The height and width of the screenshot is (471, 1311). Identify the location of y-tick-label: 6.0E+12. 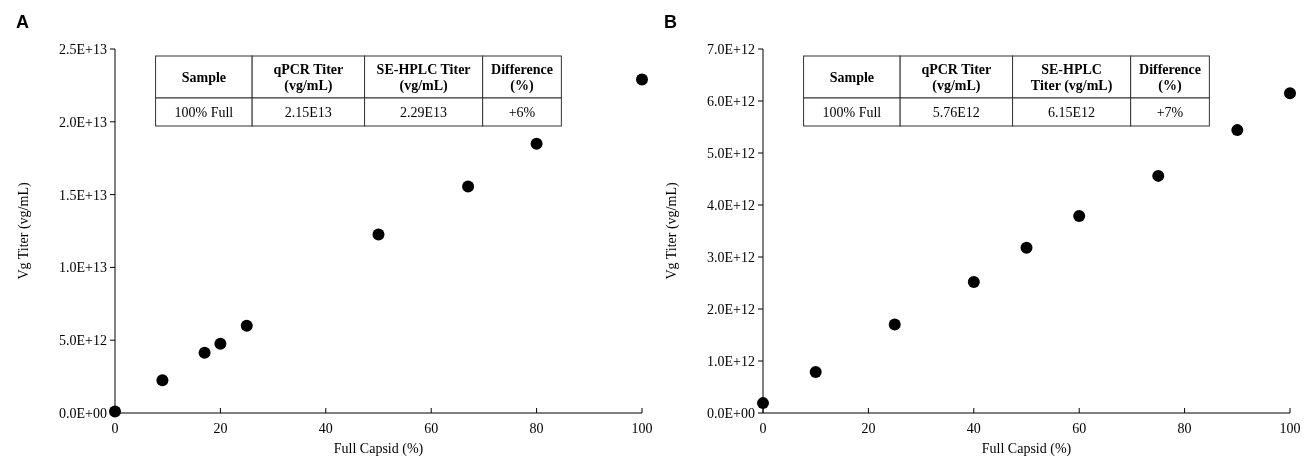
(731, 101).